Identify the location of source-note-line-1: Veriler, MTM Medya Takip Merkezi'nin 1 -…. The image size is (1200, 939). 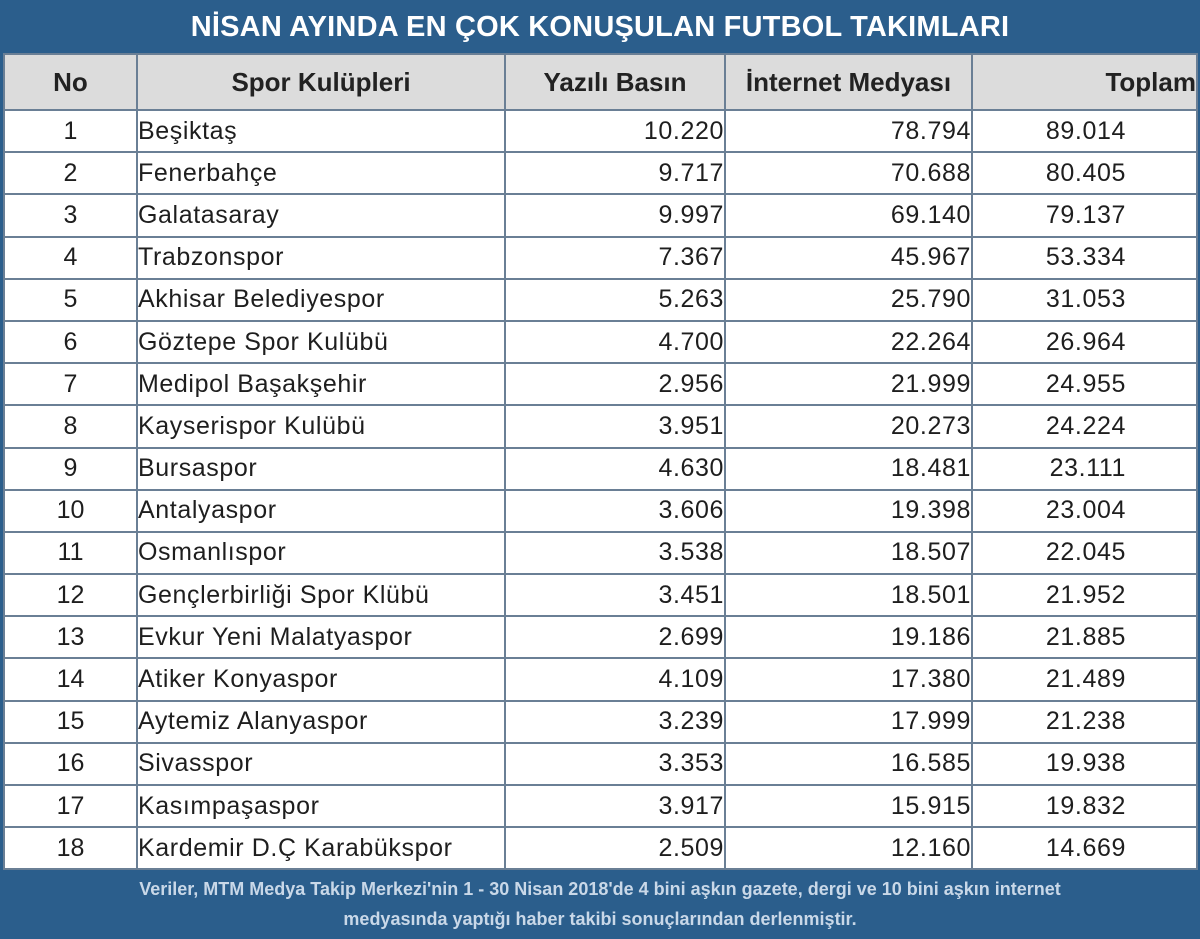
(600, 889).